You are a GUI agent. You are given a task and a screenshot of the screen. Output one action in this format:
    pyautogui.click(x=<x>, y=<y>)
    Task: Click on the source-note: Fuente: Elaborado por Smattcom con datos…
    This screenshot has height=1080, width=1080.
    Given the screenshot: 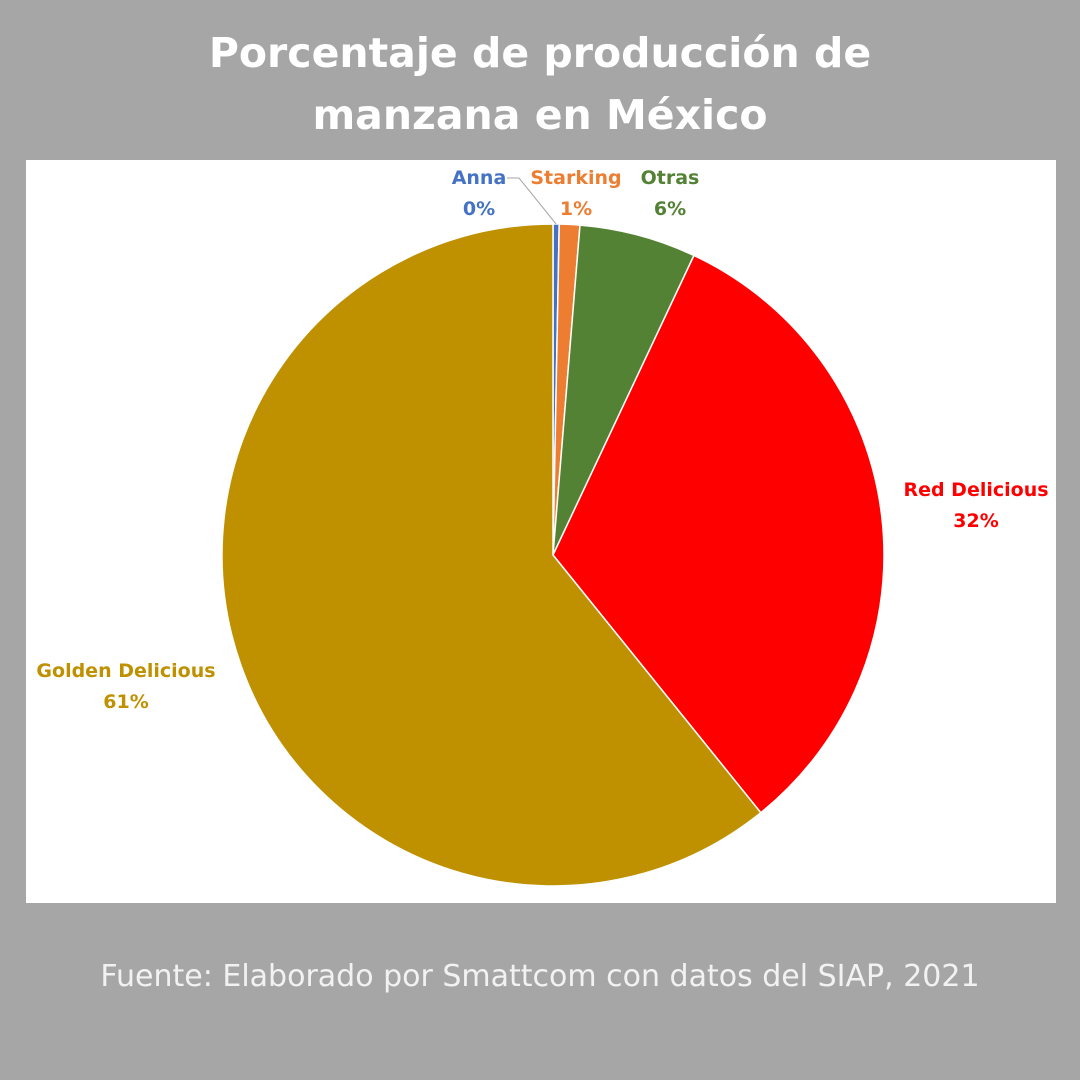 What is the action you would take?
    pyautogui.click(x=540, y=976)
    